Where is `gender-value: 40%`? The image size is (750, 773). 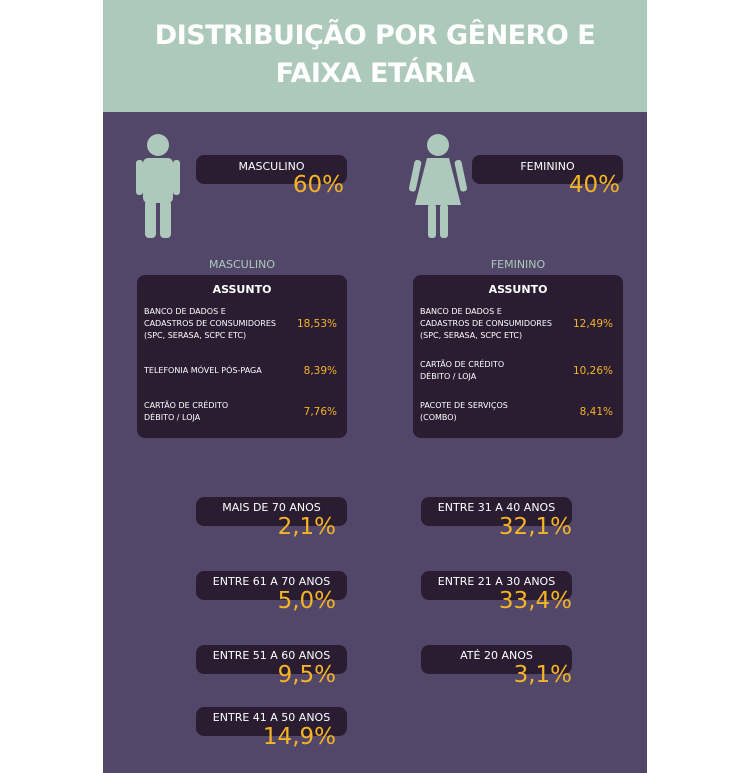 gender-value: 40% is located at coordinates (594, 185).